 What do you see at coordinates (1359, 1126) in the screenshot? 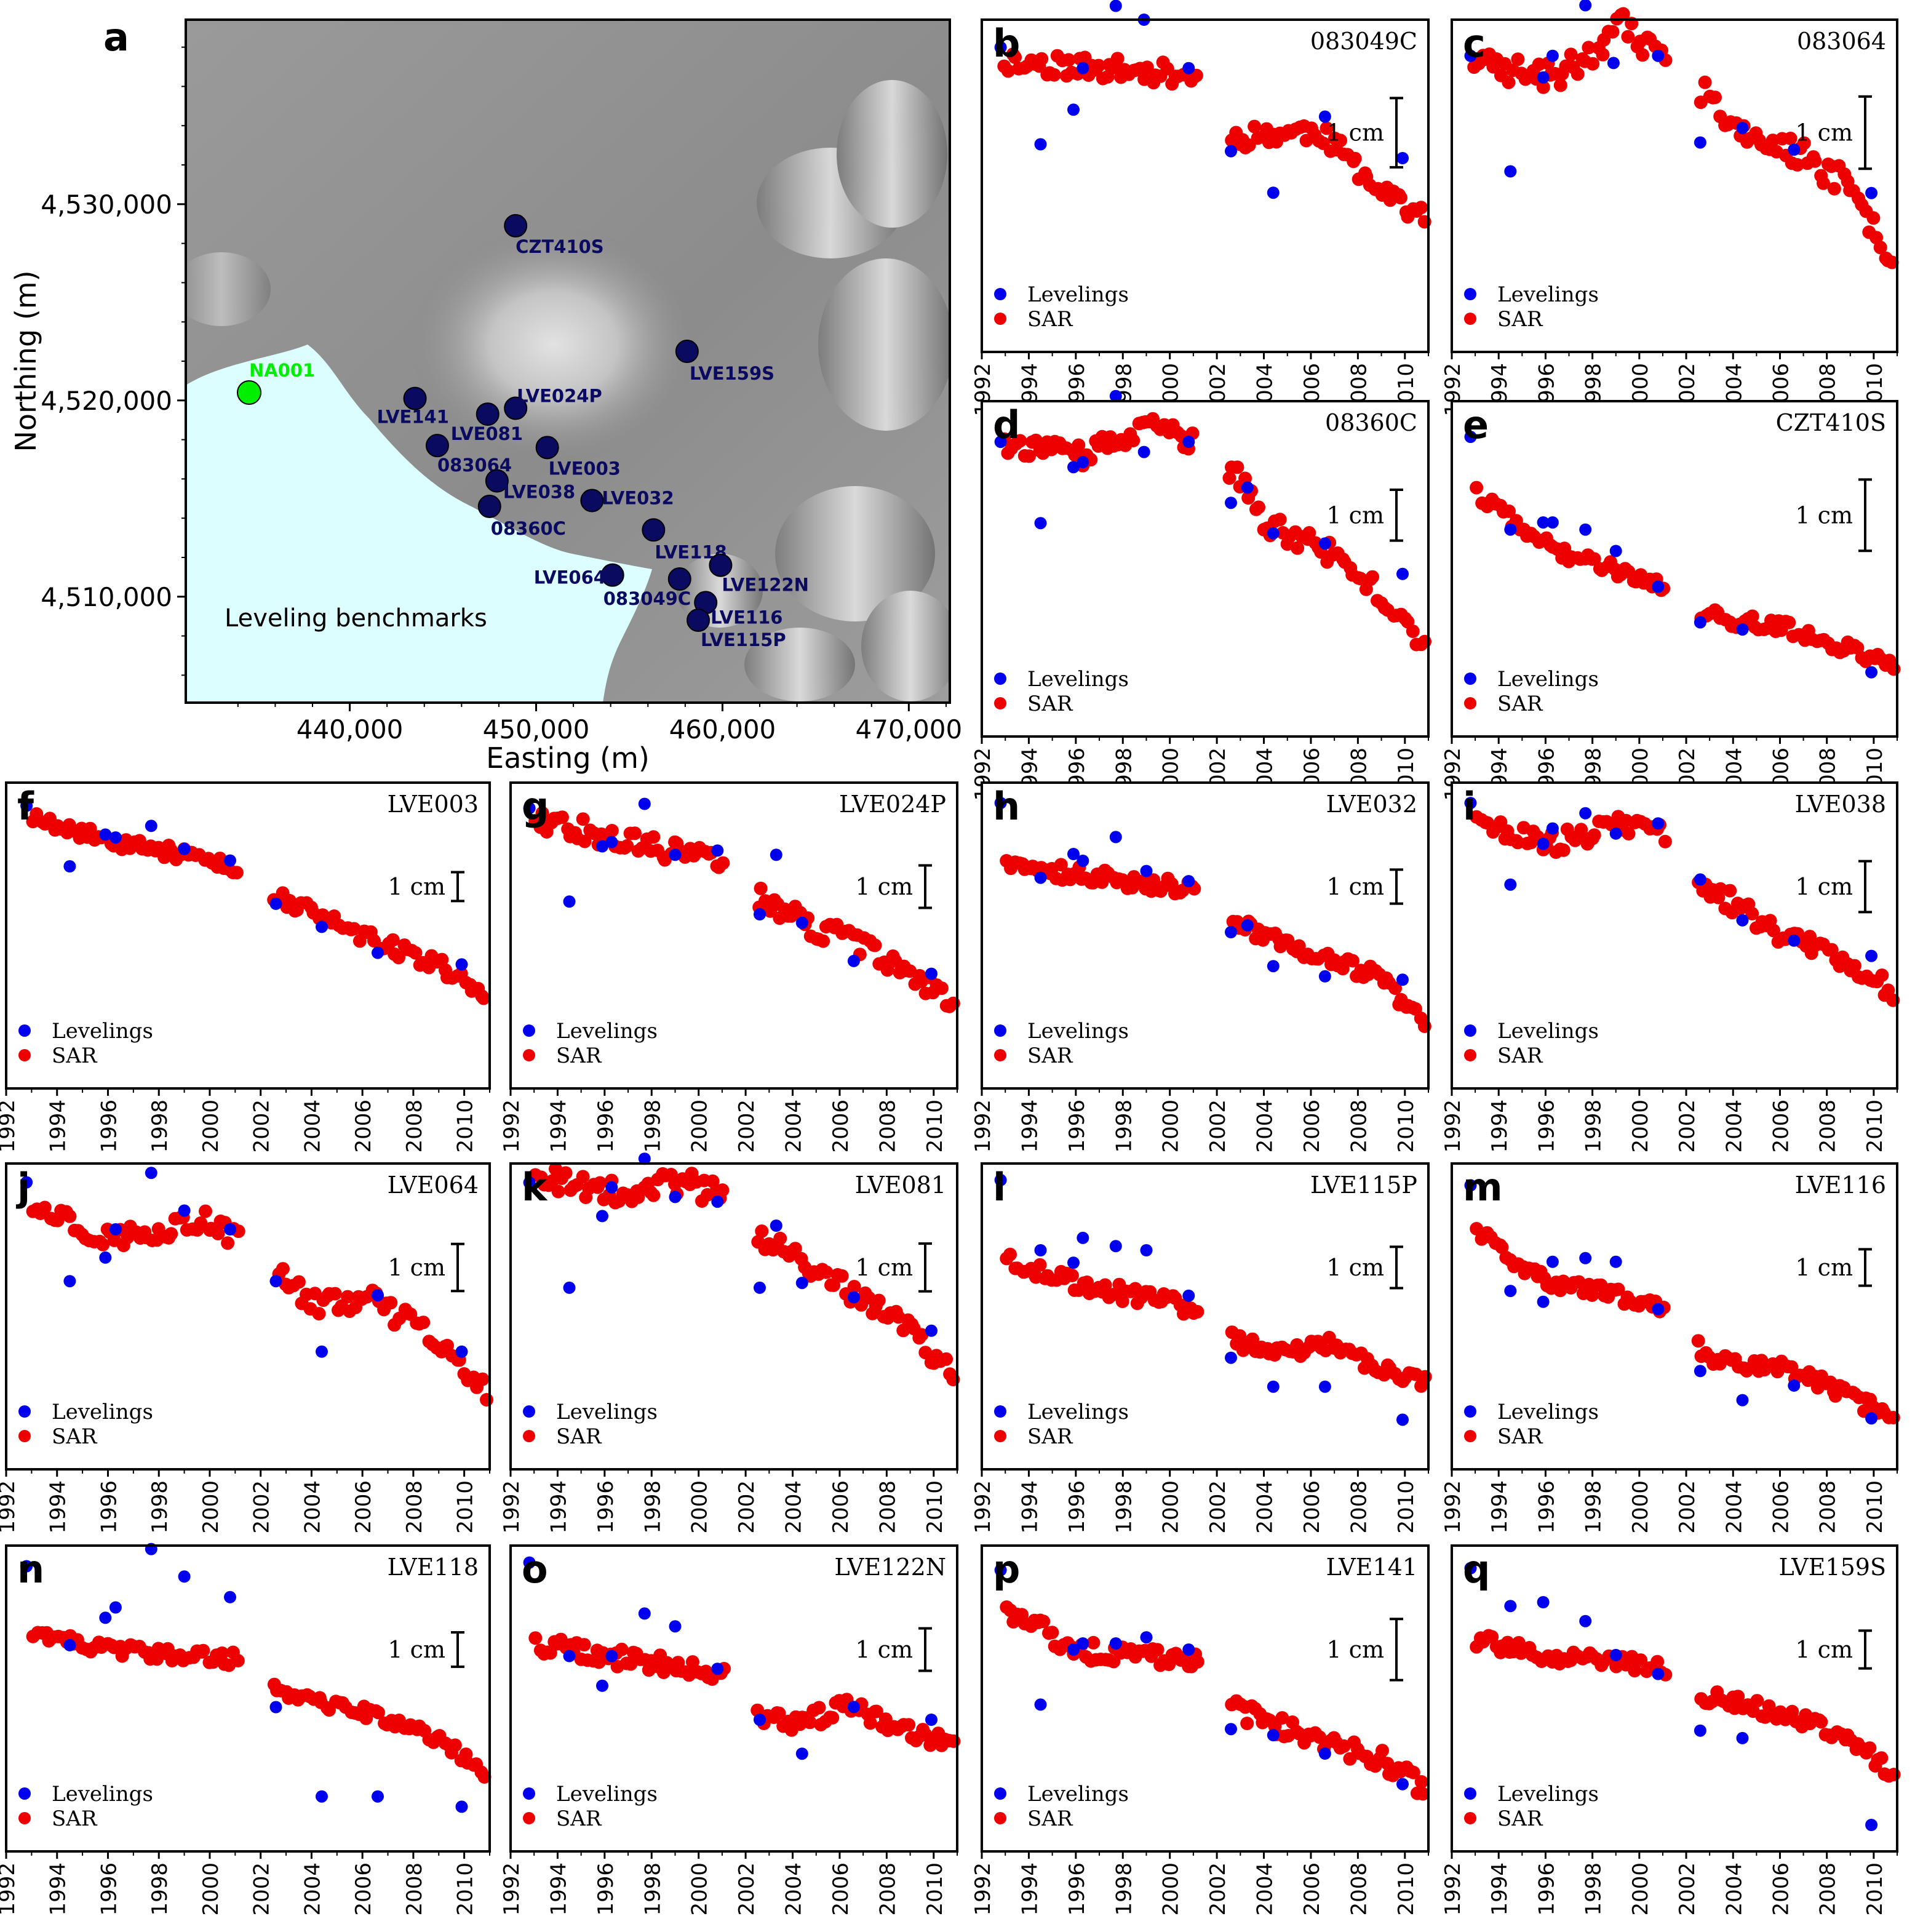
I see `x-tick-label: 2008` at bounding box center [1359, 1126].